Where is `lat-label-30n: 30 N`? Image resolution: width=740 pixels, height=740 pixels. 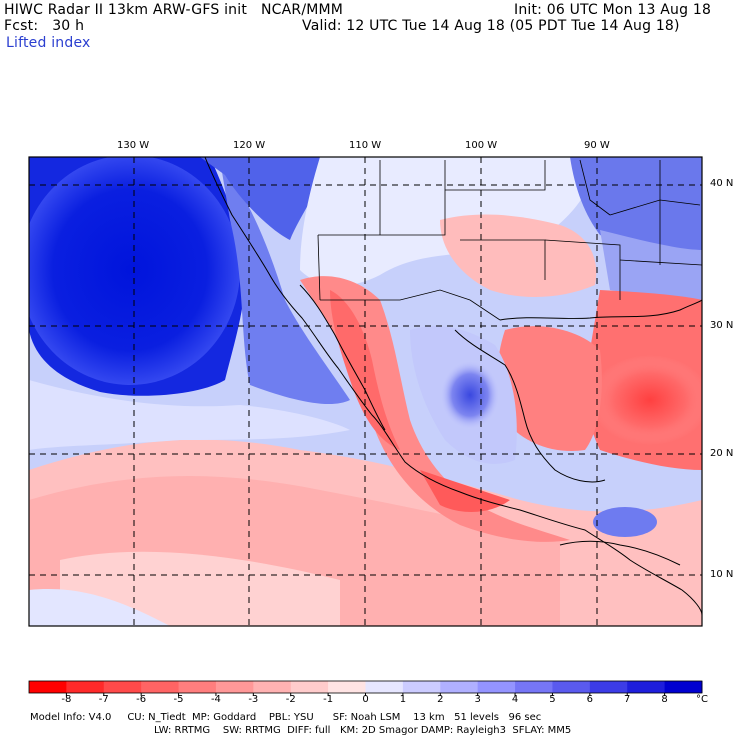
lat-label-30n: 30 N is located at coordinates (722, 325).